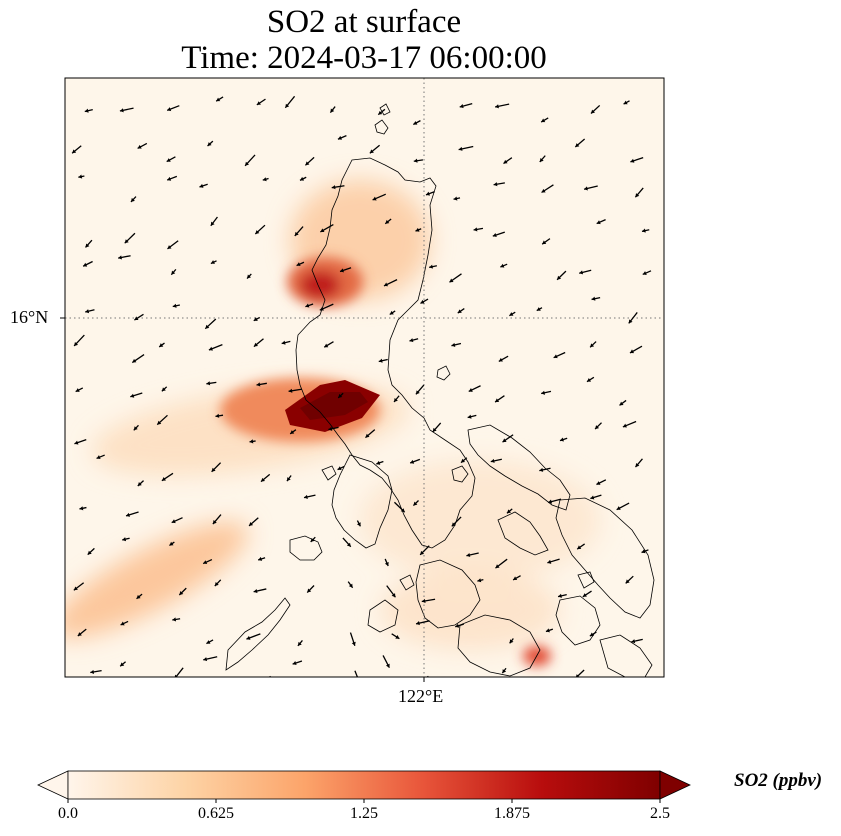  Describe the element at coordinates (29, 317) in the screenshot. I see `latitude-label: 16°N` at that location.